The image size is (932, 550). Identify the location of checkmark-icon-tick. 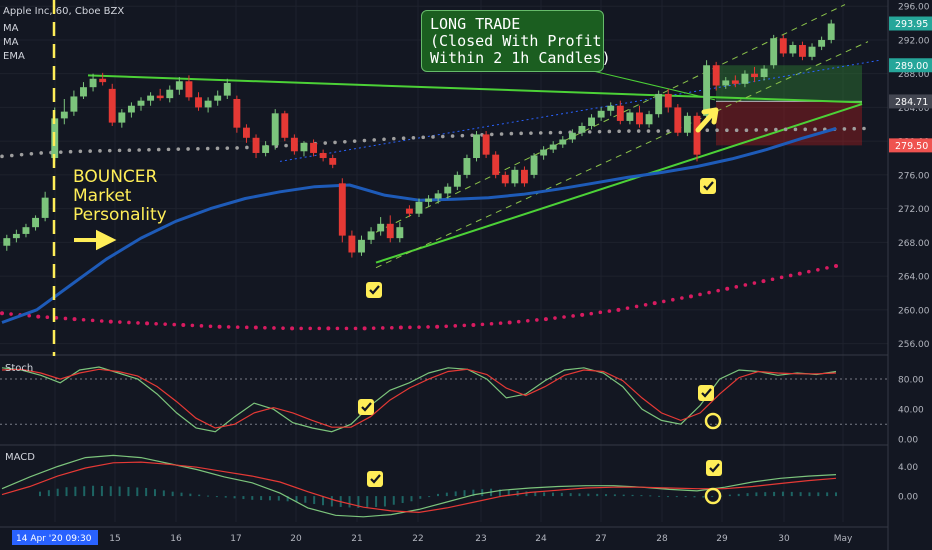
(714, 468).